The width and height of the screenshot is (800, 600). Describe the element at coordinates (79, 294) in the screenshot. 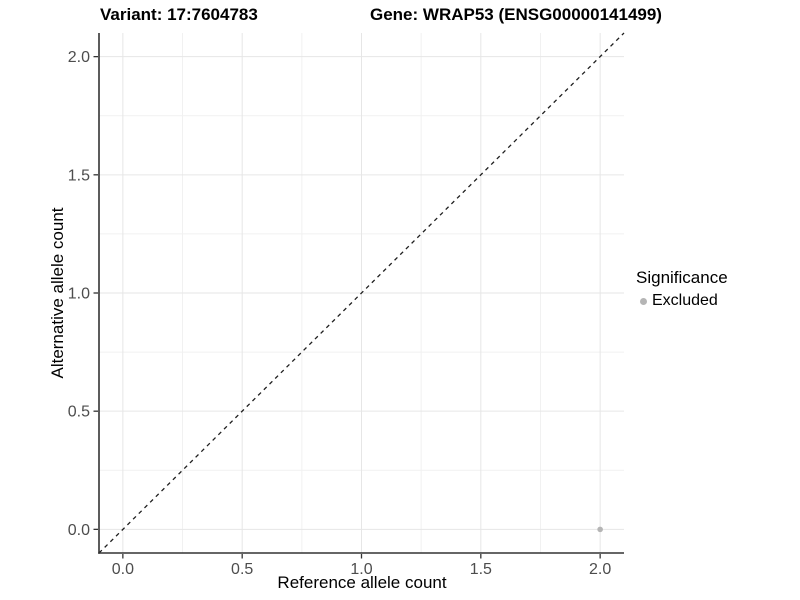

I see `y-tick-label: 1.0` at that location.